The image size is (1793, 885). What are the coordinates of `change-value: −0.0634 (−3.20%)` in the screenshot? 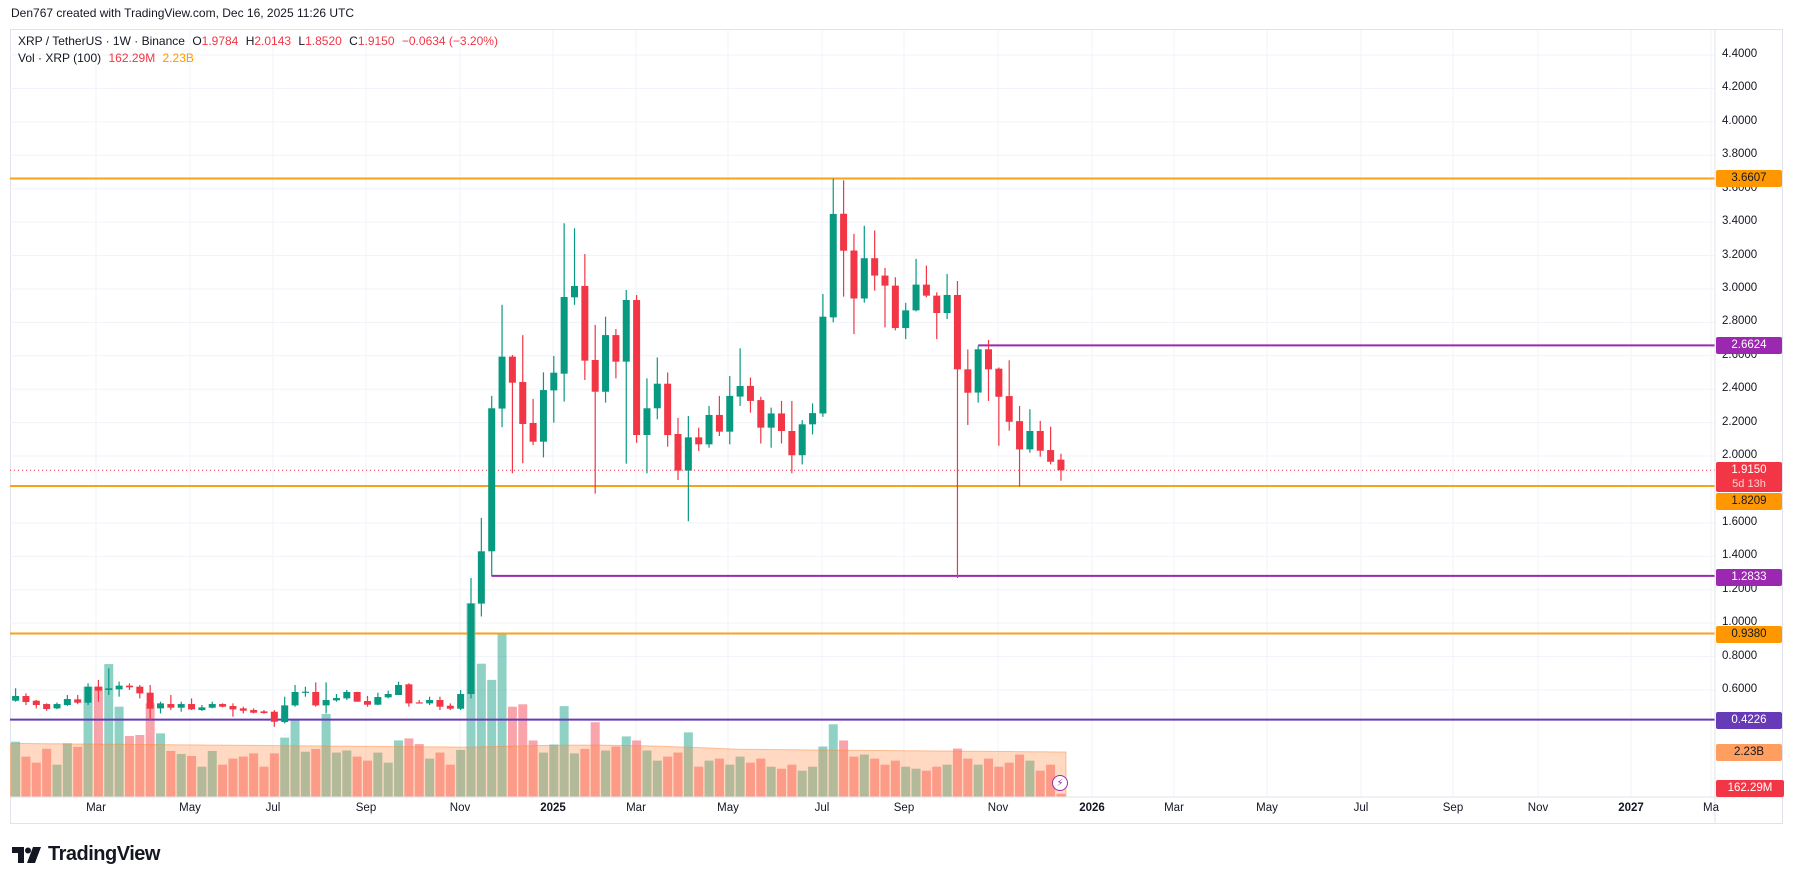 It's located at (449, 41).